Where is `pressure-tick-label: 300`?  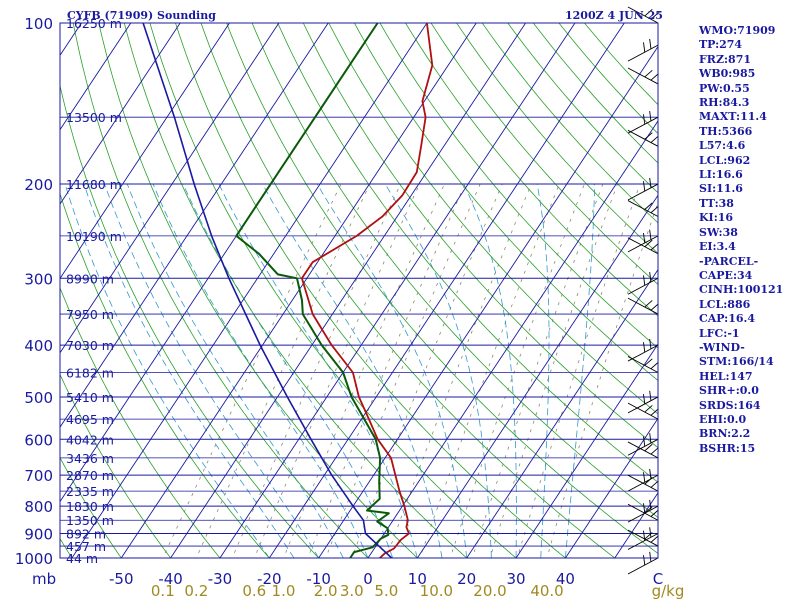 pressure-tick-label: 300 is located at coordinates (38, 279).